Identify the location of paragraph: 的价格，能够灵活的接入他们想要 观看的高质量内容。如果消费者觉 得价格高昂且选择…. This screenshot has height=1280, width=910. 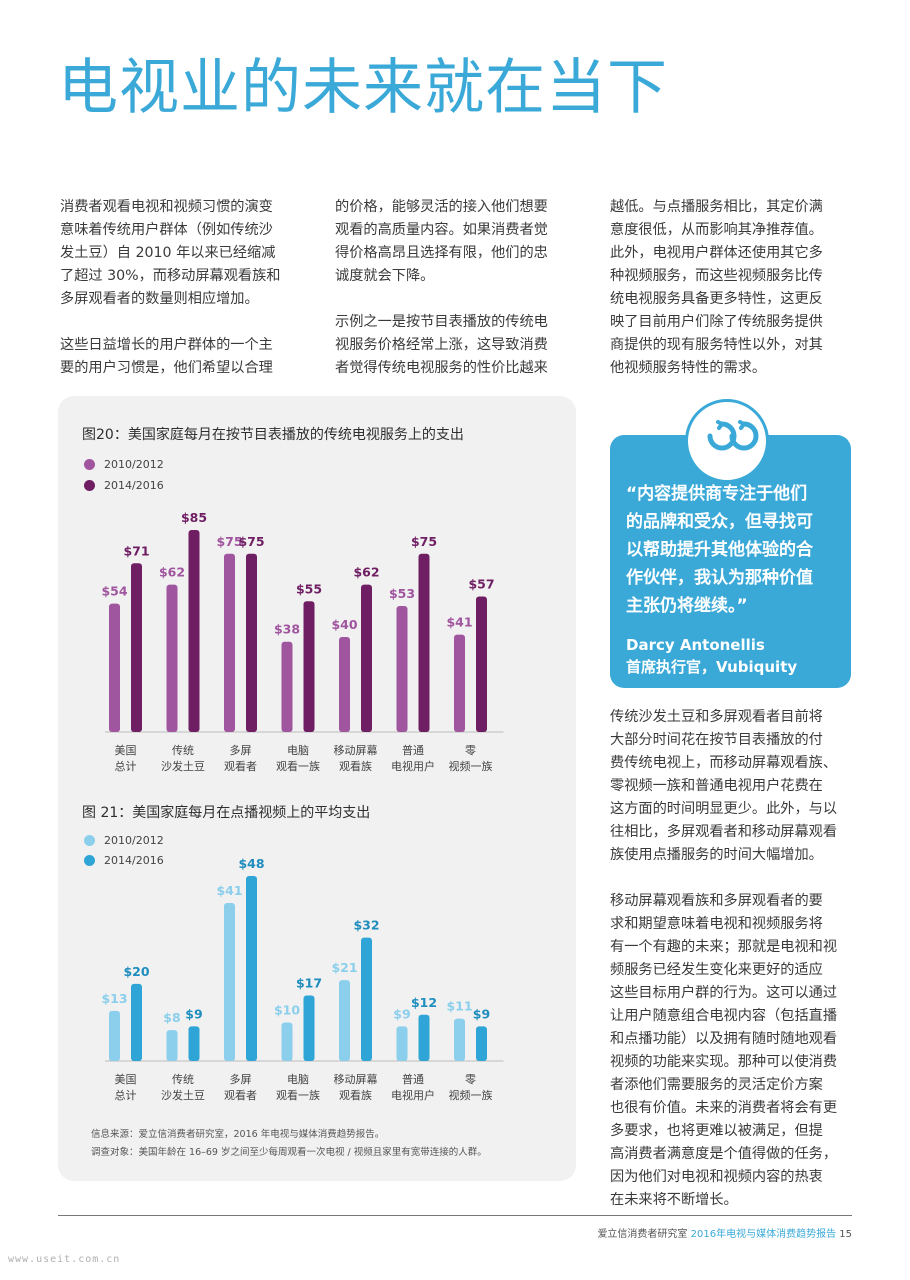
(441, 241).